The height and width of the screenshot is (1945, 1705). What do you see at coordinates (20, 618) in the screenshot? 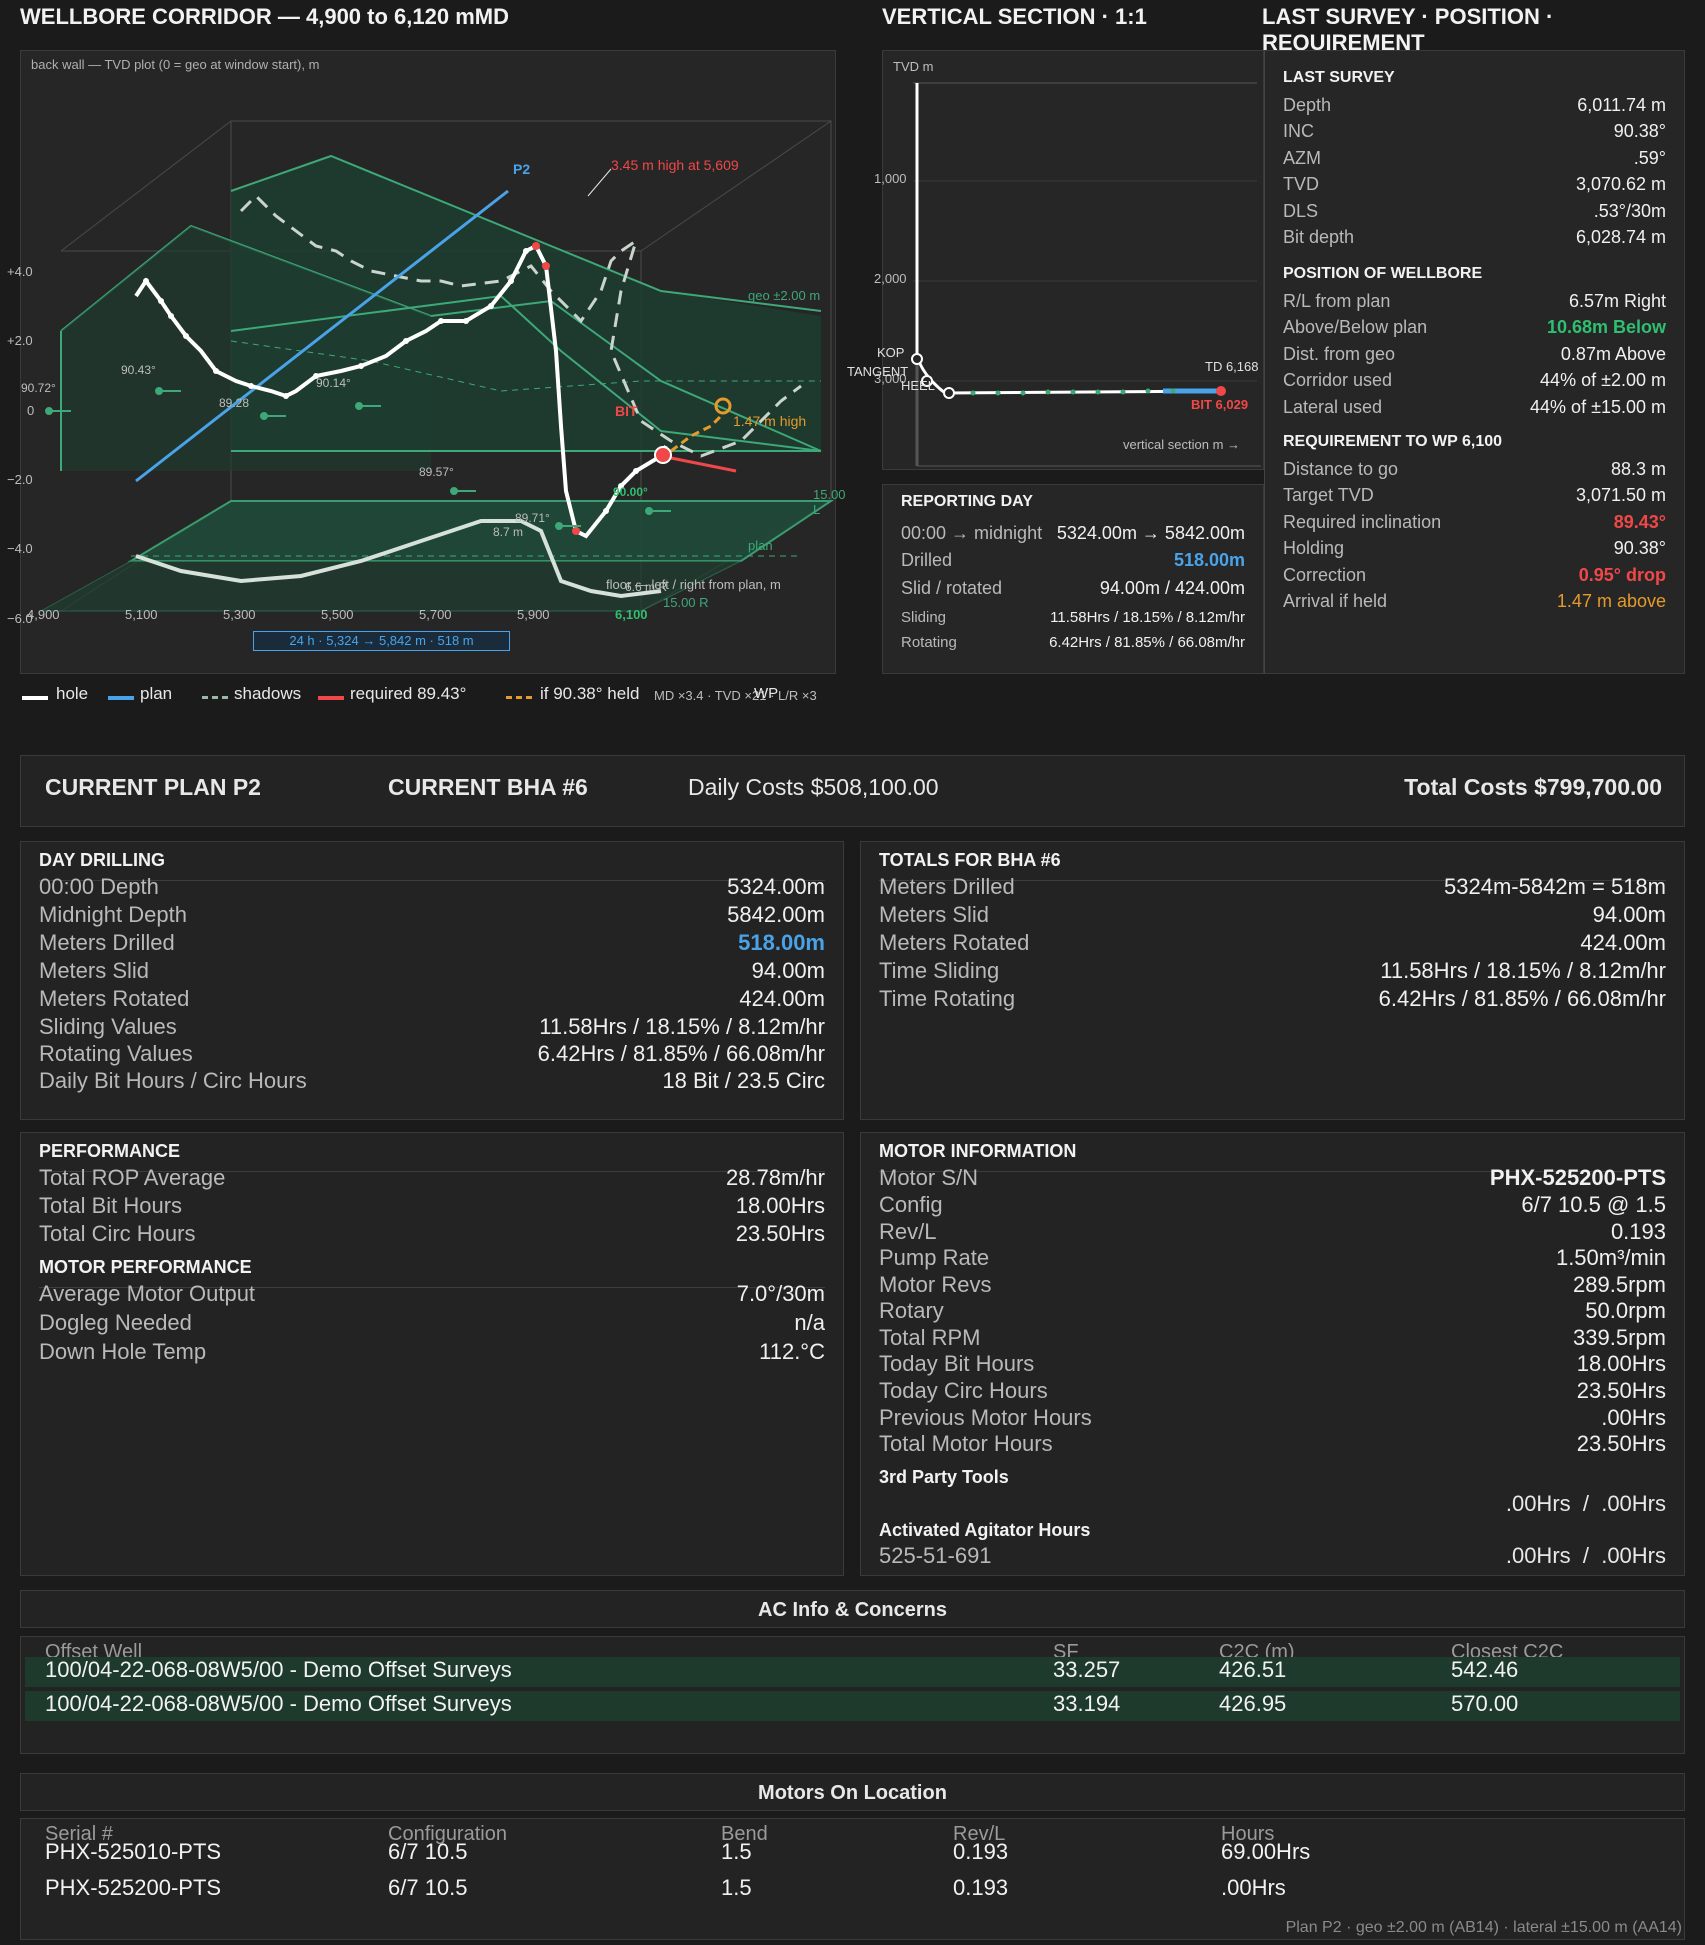
I see `y-tick: −6.0` at bounding box center [20, 618].